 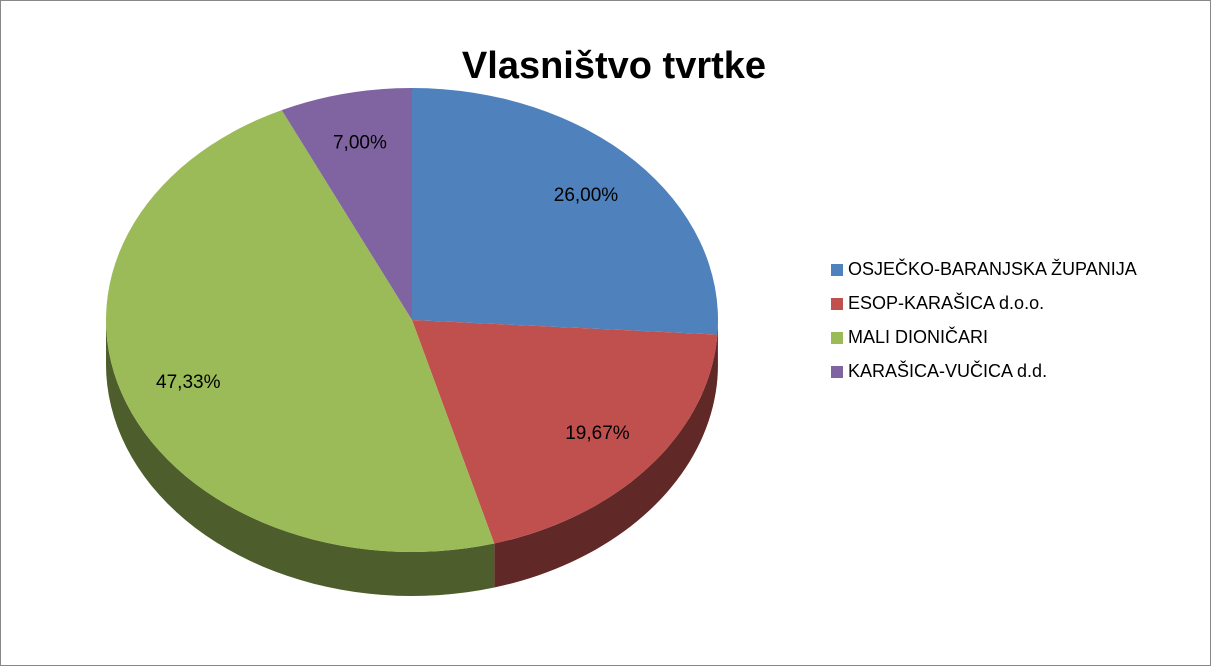 What do you see at coordinates (947, 370) in the screenshot?
I see `legend-label: KARAŠICA-VUČICA d.d.` at bounding box center [947, 370].